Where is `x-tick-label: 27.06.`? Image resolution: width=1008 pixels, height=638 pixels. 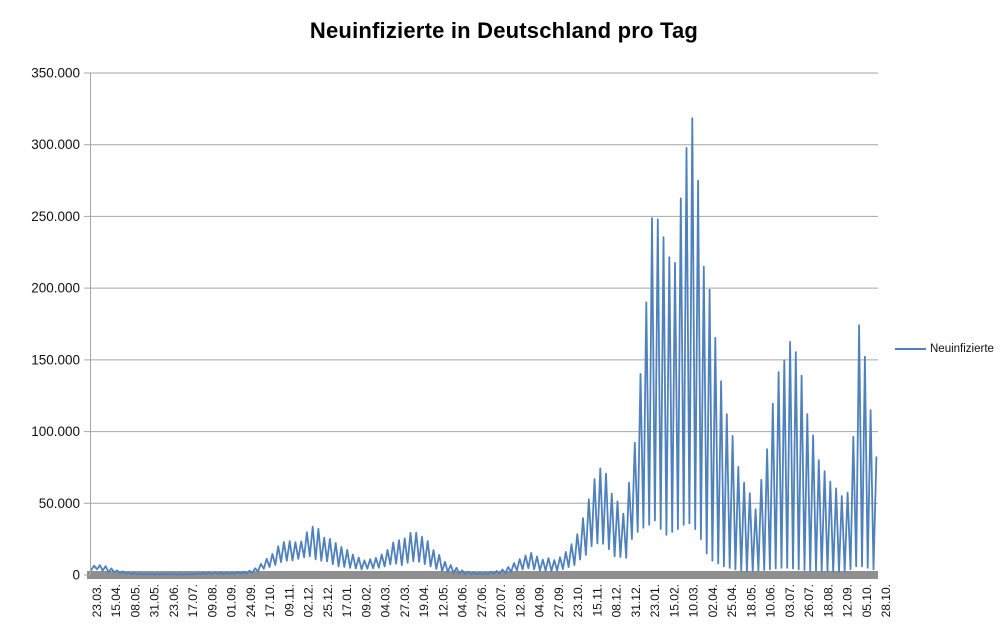 x-tick-label: 27.06. is located at coordinates (482, 600).